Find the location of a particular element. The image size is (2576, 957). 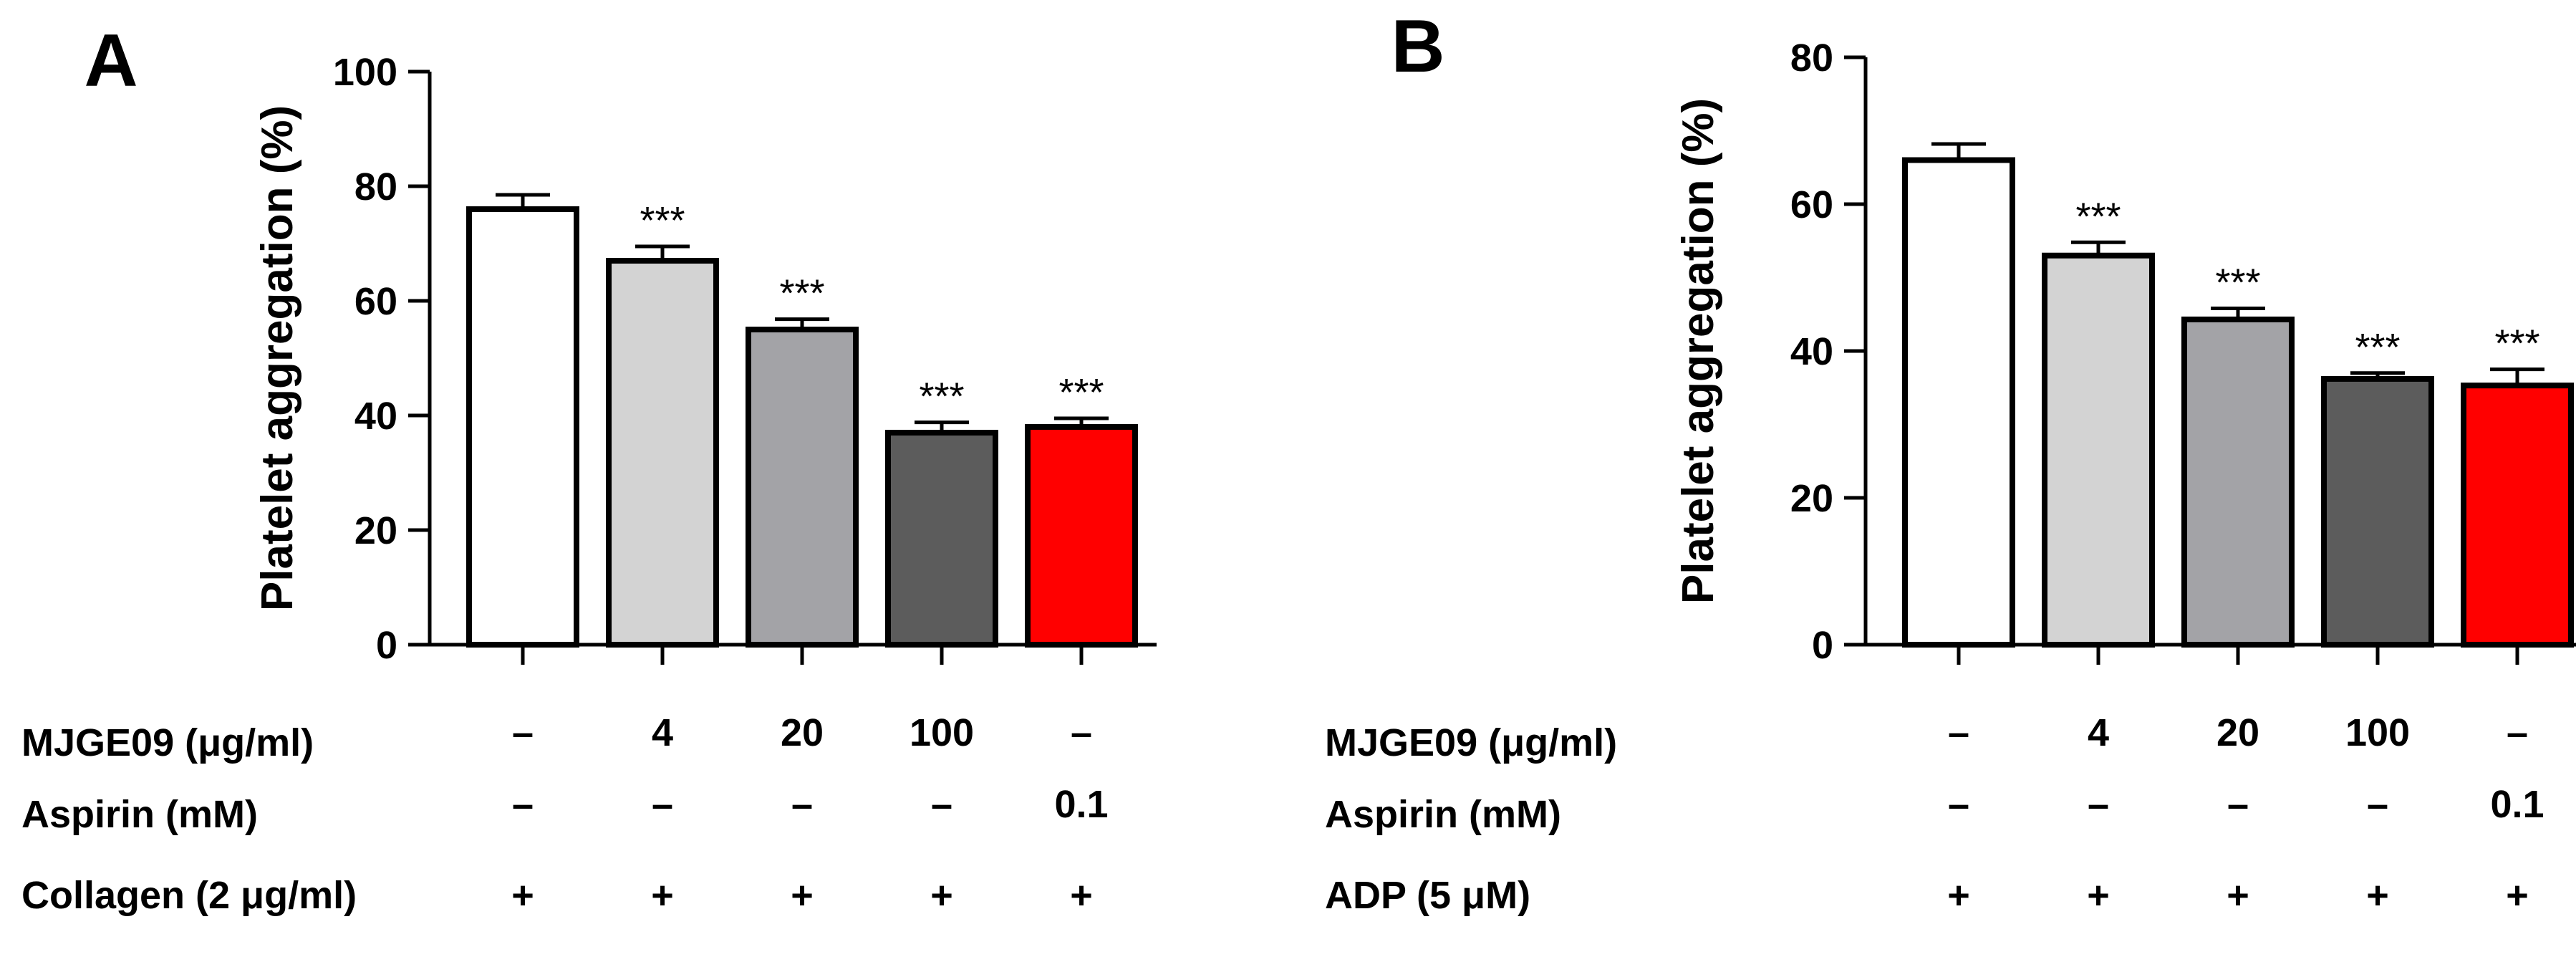

y-tick-label: 100 is located at coordinates (365, 72).